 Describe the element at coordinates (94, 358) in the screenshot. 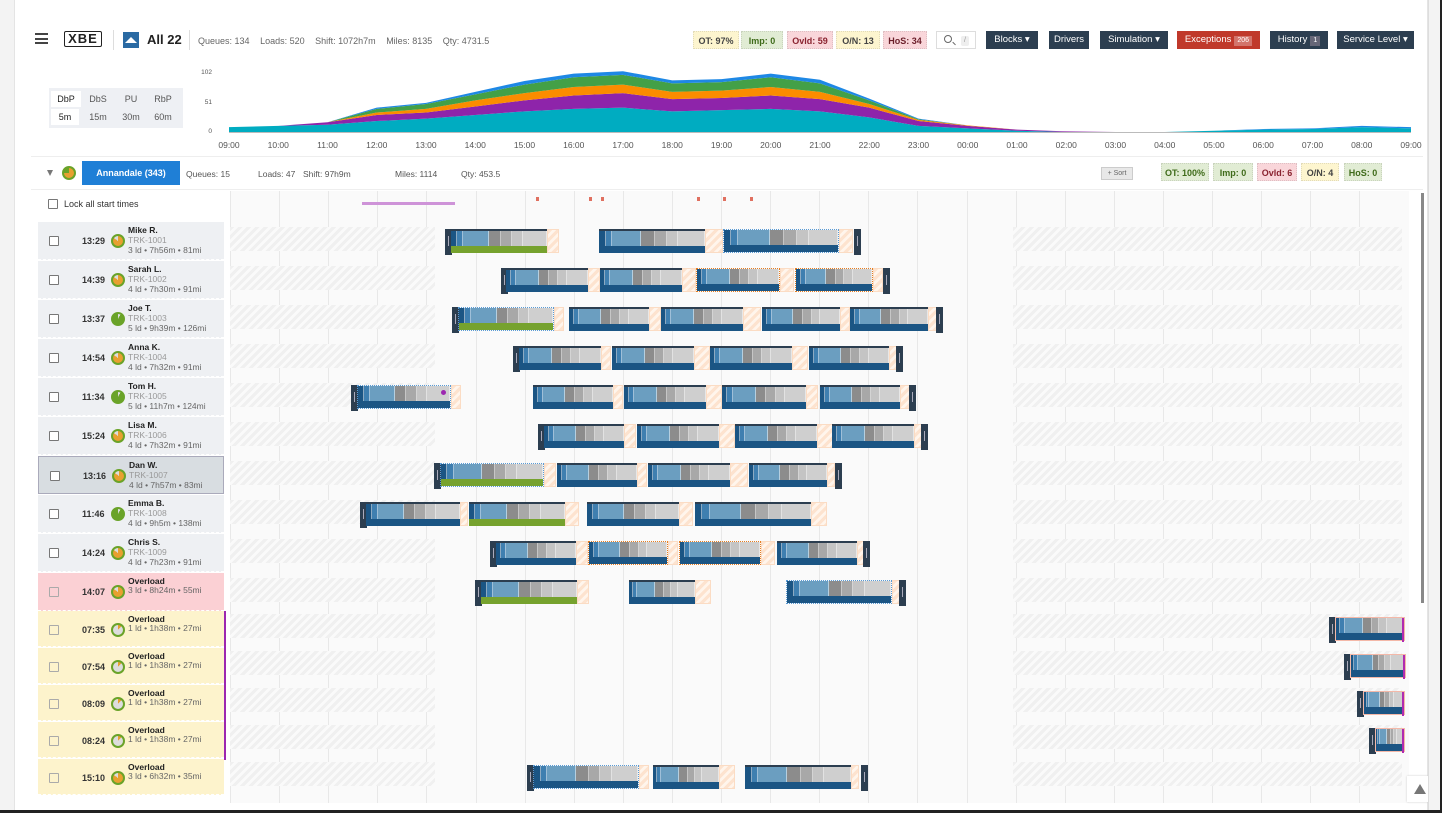

I see `driver-start-time: 14:54` at that location.